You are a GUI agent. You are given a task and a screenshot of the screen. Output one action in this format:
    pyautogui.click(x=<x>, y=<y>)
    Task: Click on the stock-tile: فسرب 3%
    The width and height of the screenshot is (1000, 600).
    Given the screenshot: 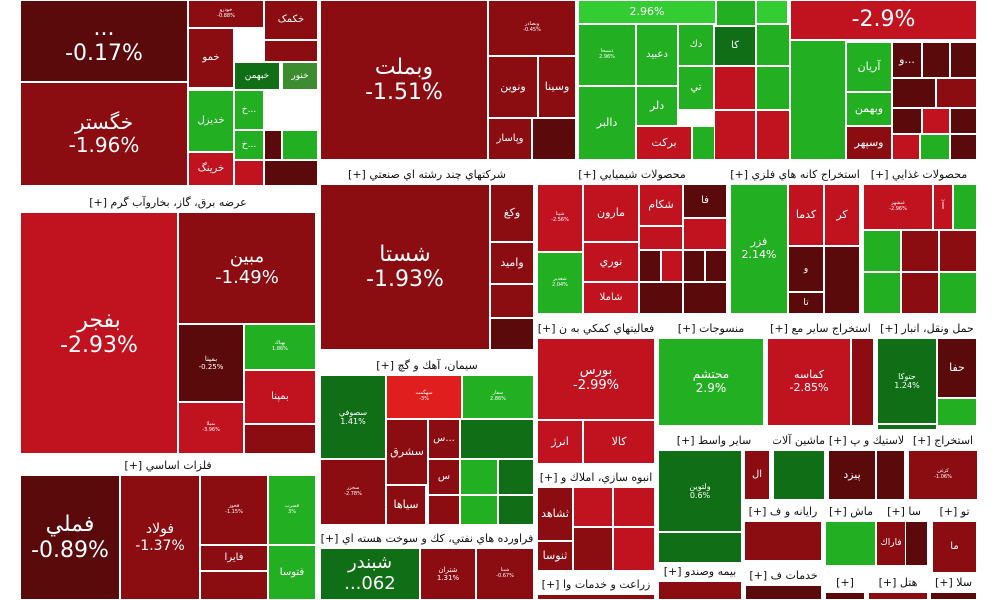 What is the action you would take?
    pyautogui.click(x=292, y=510)
    